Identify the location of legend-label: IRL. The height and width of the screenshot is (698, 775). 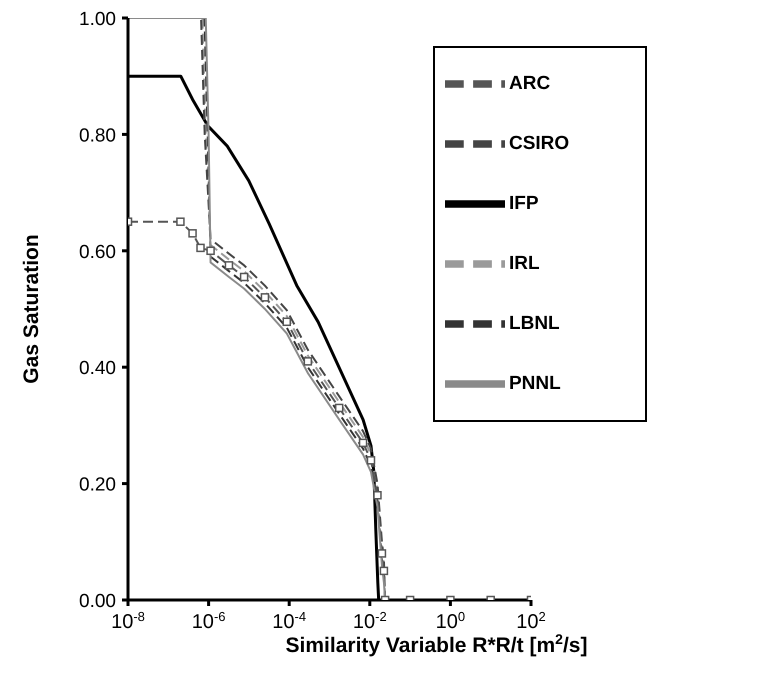
(524, 263).